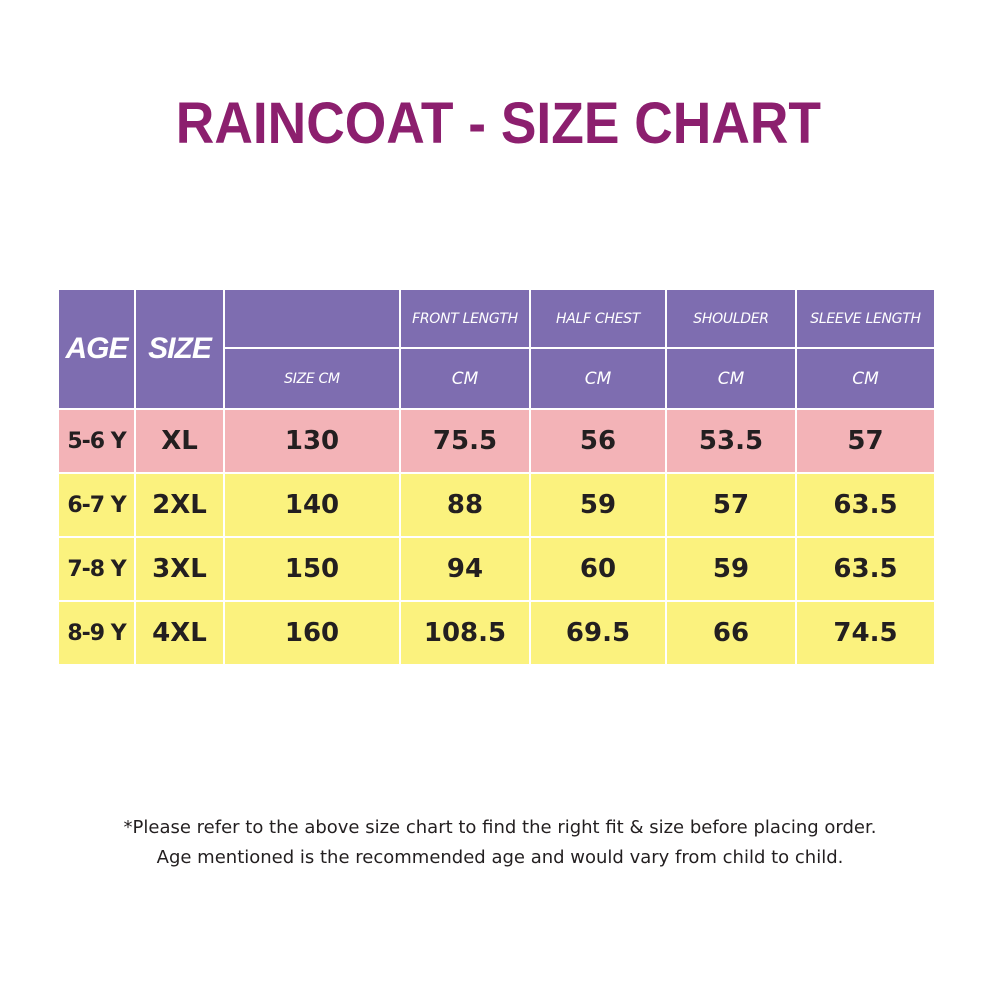  Describe the element at coordinates (312, 569) in the screenshot. I see `cell-size-cm: 150` at that location.